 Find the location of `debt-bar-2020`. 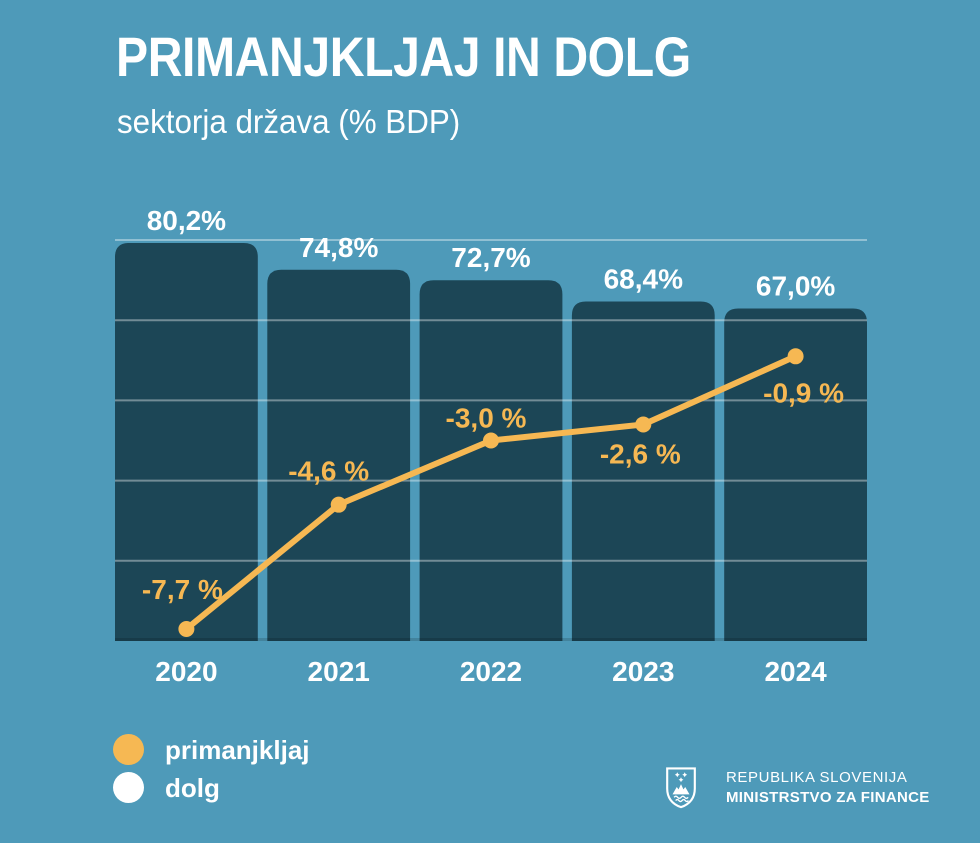

debt-bar-2020 is located at coordinates (186, 441).